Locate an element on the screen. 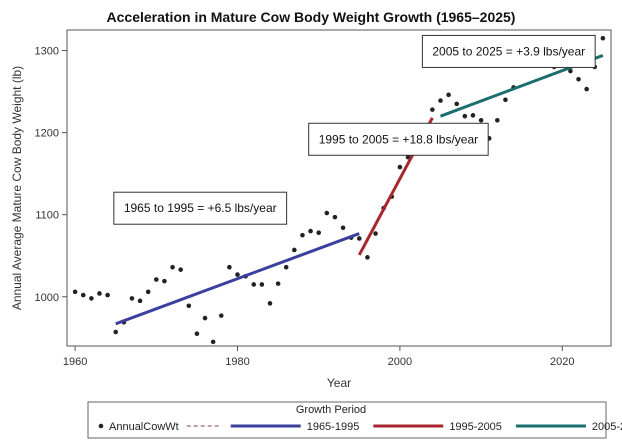 This screenshot has height=444, width=622. x-tick-label: 1980 is located at coordinates (237, 362).